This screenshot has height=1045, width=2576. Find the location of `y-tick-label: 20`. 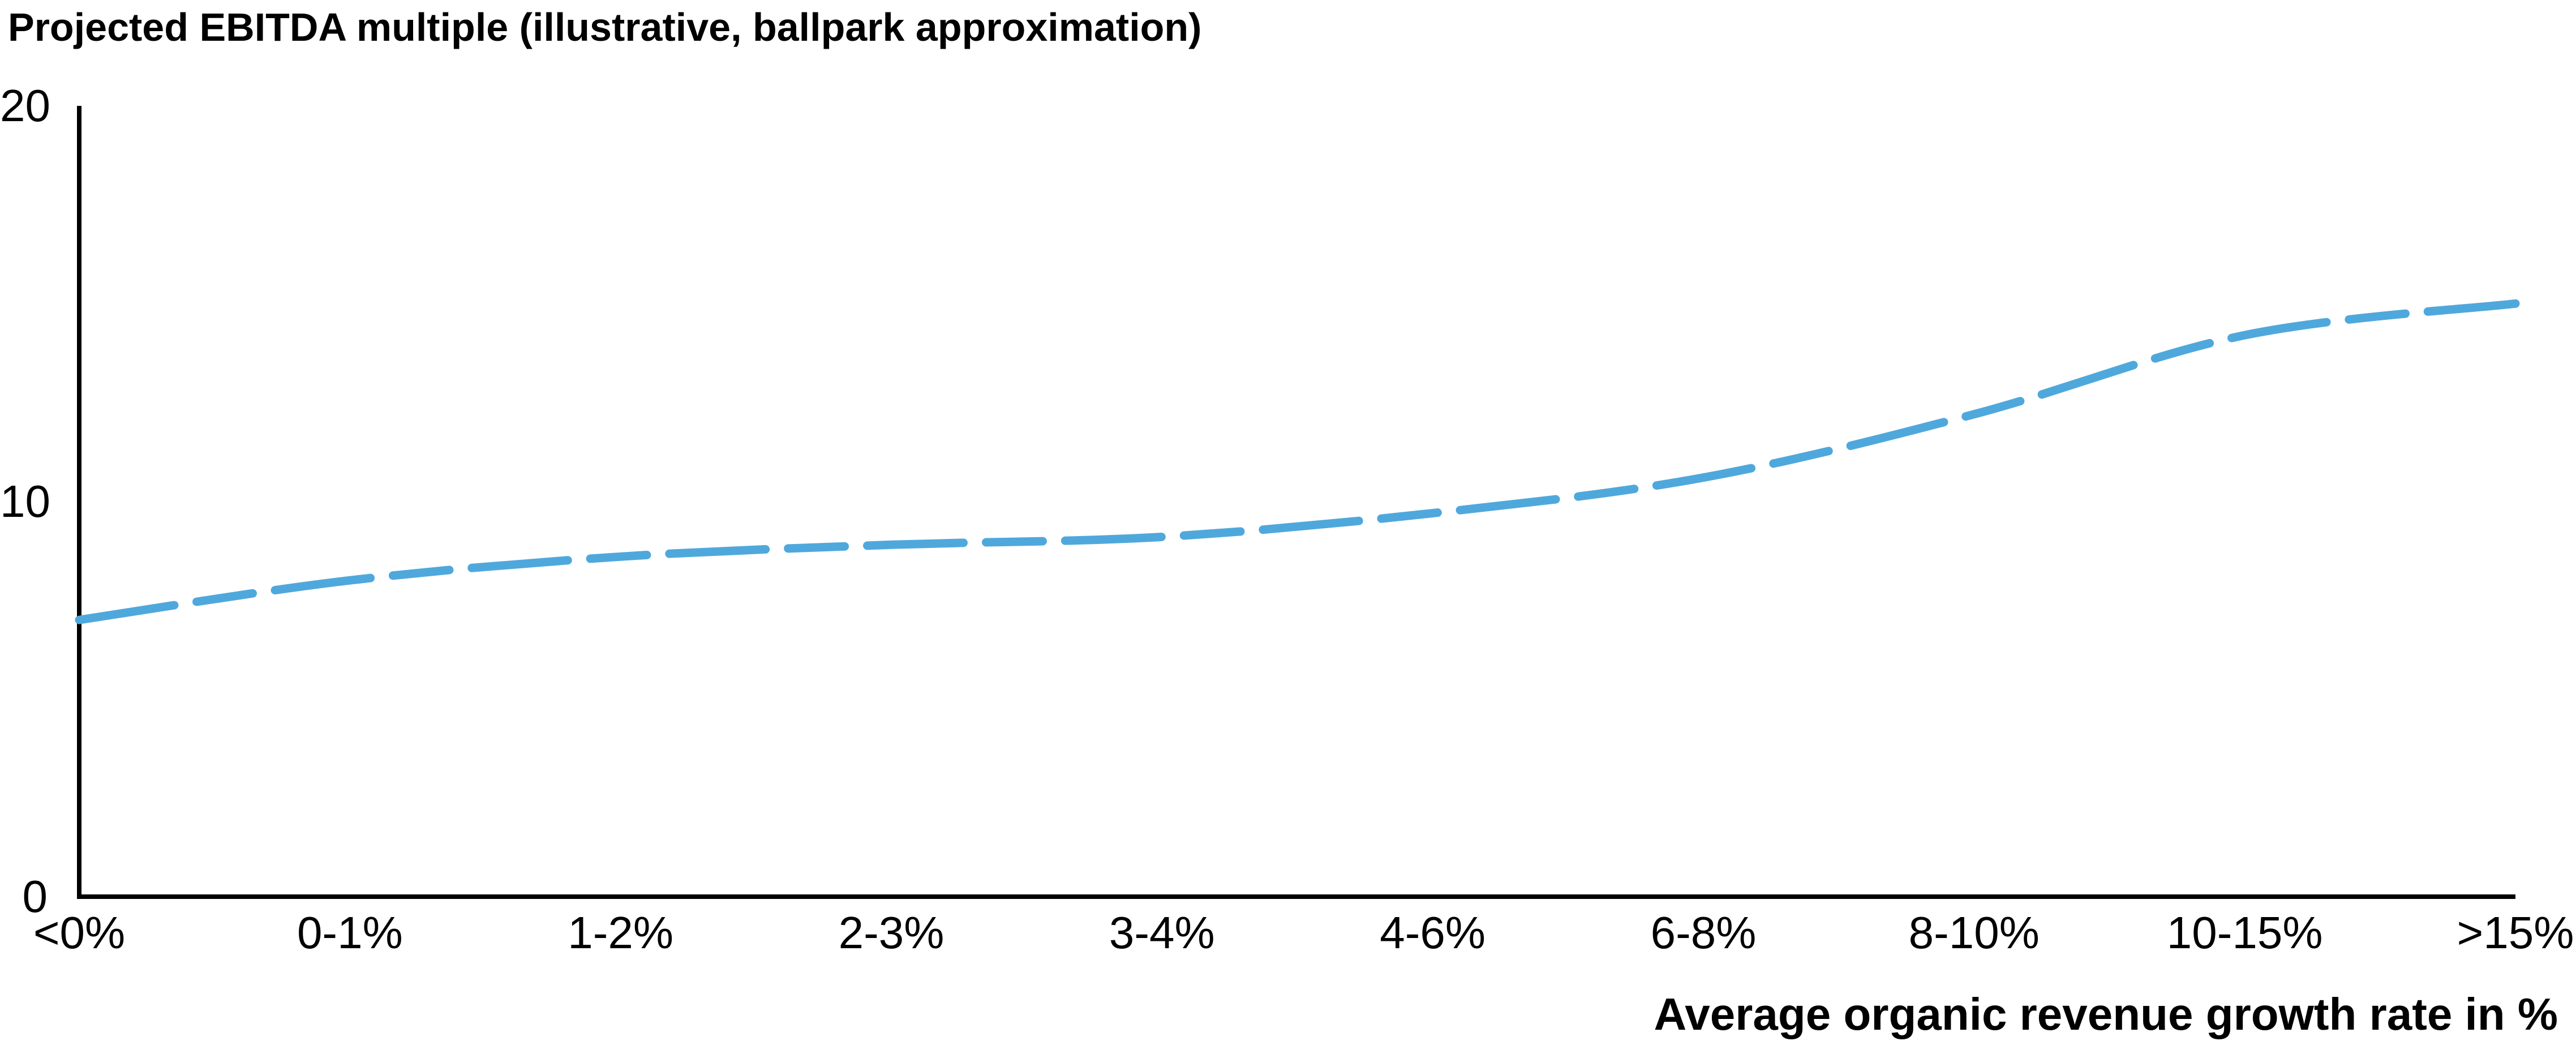

y-tick-label: 20 is located at coordinates (25, 105).